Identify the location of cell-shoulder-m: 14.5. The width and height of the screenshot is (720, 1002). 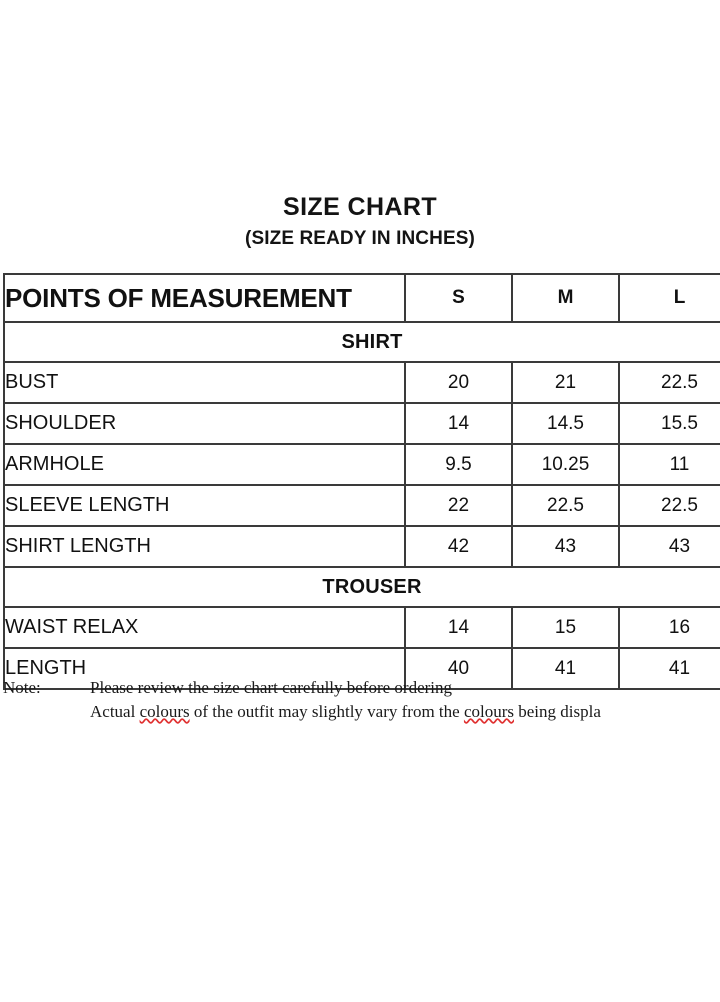
(565, 423).